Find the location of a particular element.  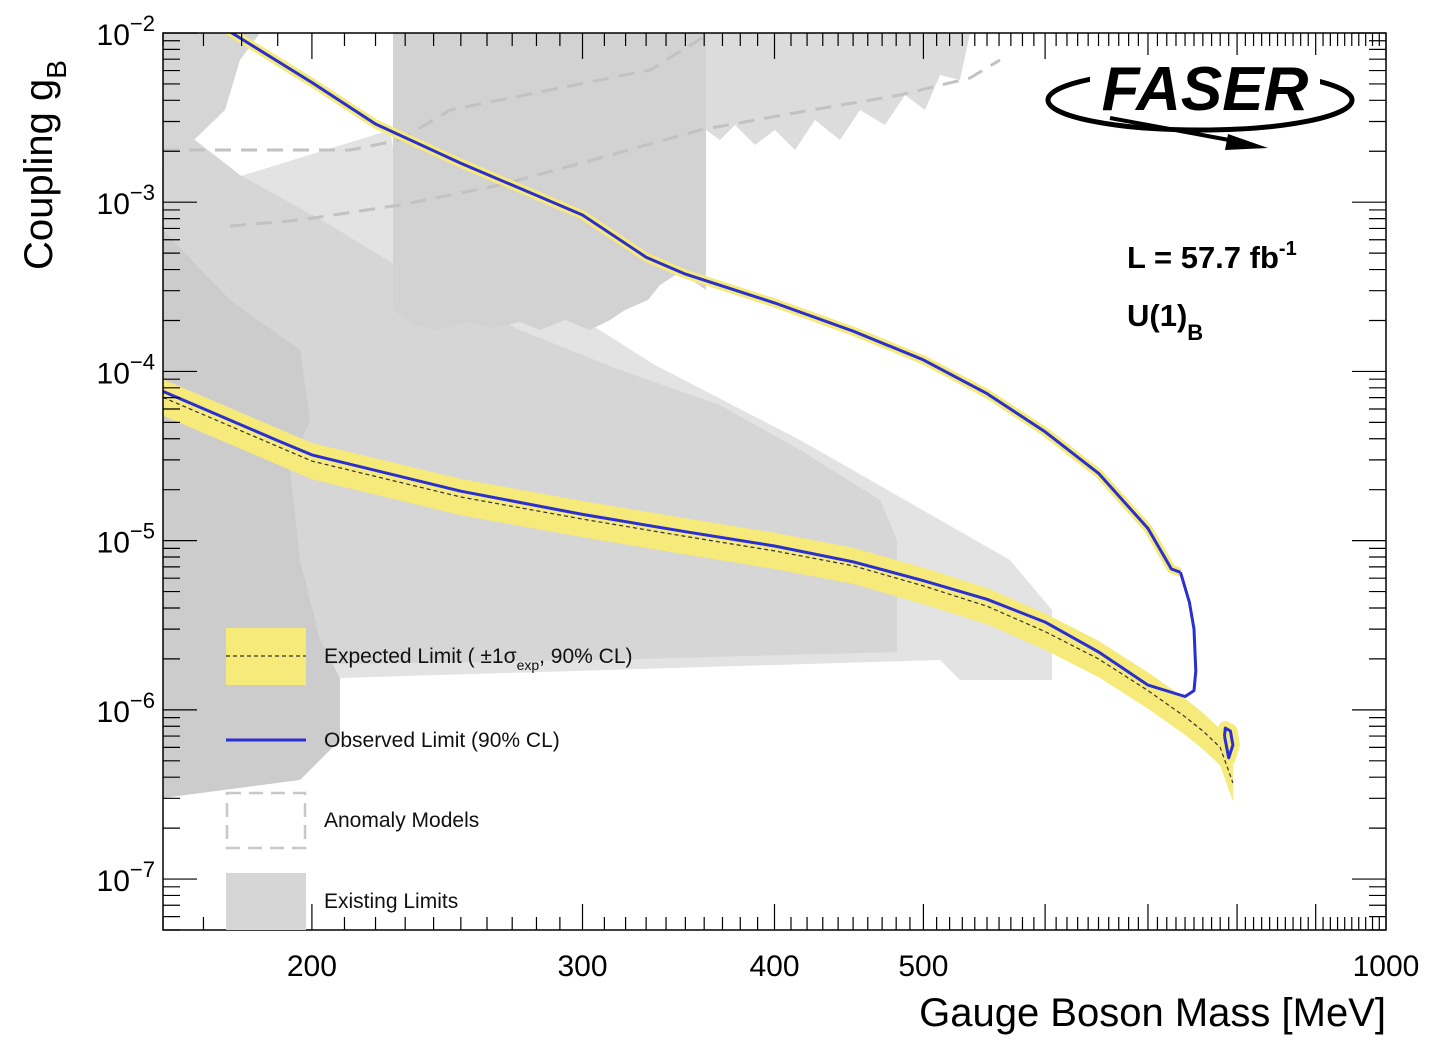

legend-label-observed: Observed Limit (90% CL) is located at coordinates (442, 740).